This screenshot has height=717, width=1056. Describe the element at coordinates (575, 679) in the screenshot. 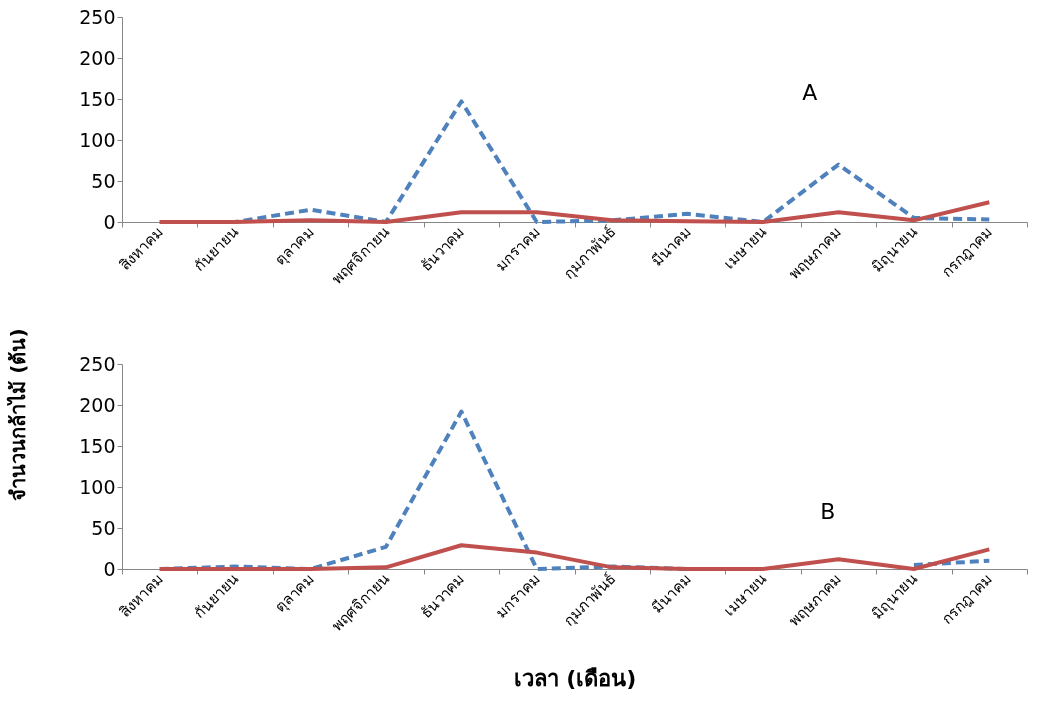

I see `x-axis-title: เวลา (เดือน)` at that location.